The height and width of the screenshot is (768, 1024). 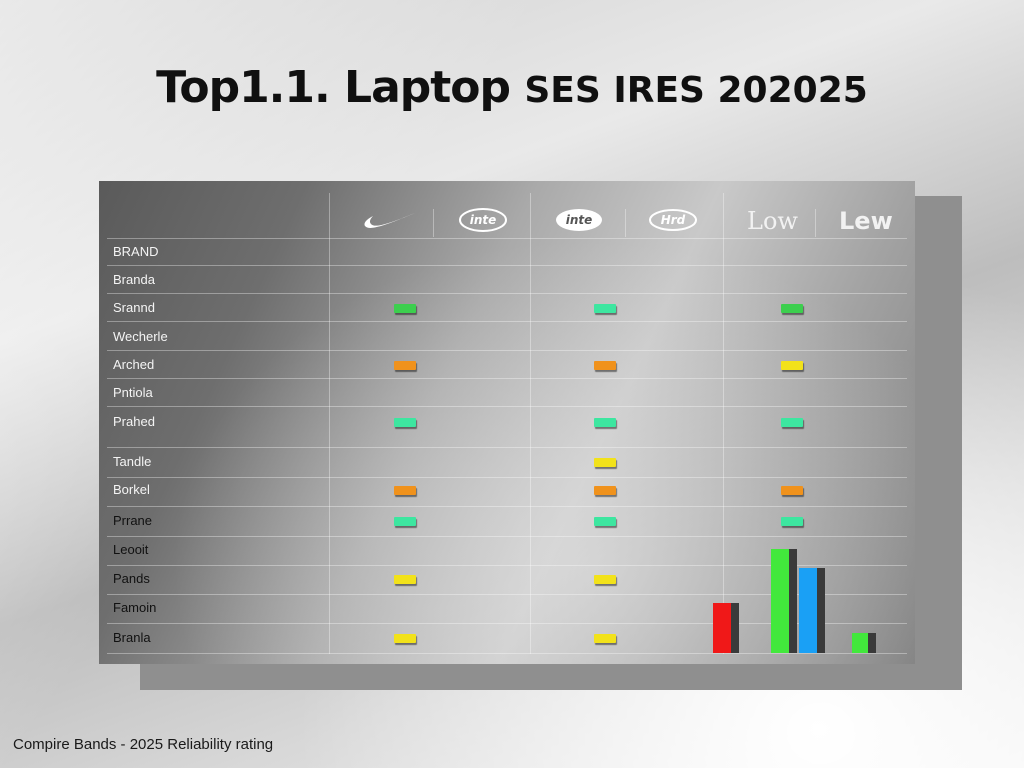 What do you see at coordinates (866, 221) in the screenshot?
I see `header-lew: Lew` at bounding box center [866, 221].